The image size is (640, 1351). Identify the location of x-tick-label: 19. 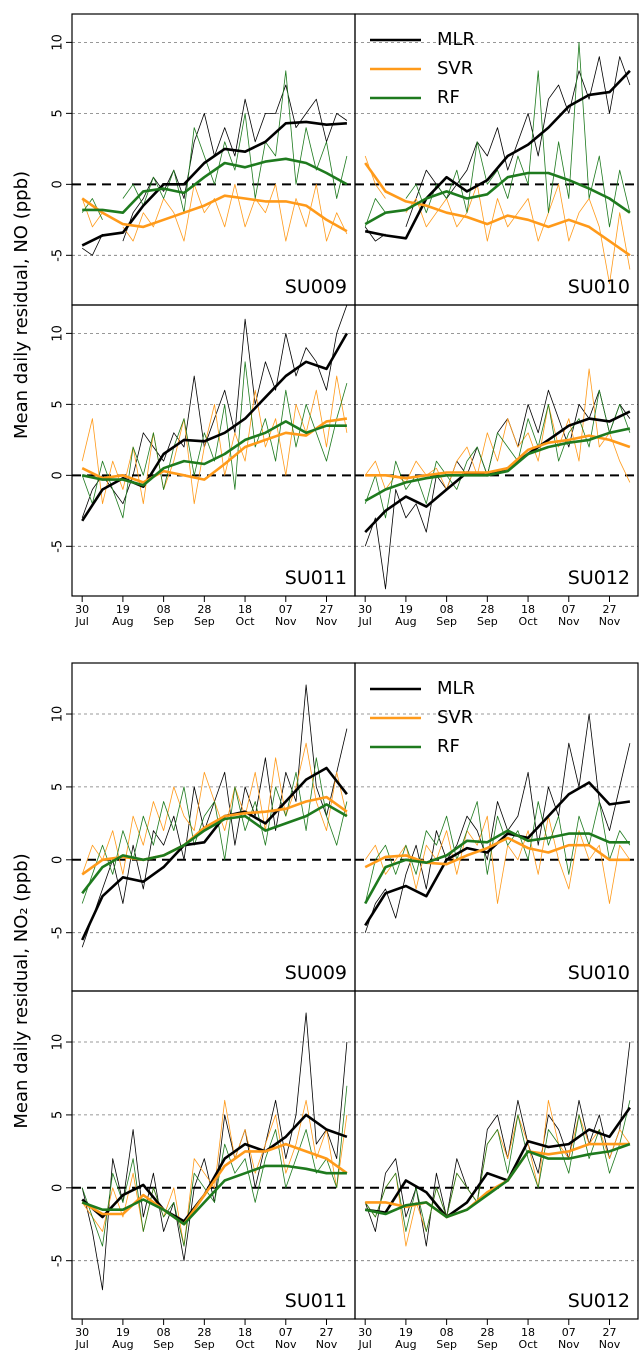
(406, 1332).